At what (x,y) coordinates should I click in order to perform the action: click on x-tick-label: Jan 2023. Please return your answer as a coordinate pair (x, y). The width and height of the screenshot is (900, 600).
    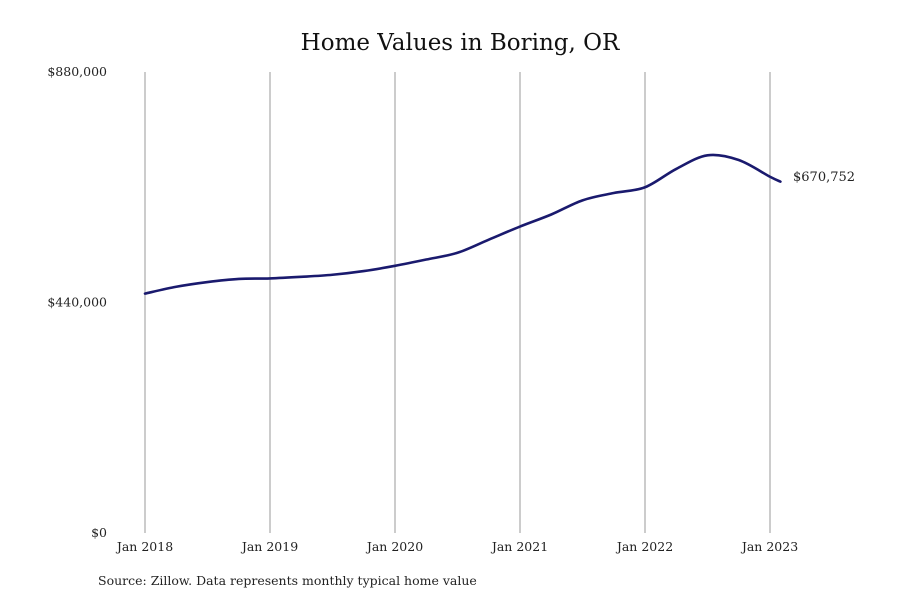
    Looking at the image, I should click on (769, 546).